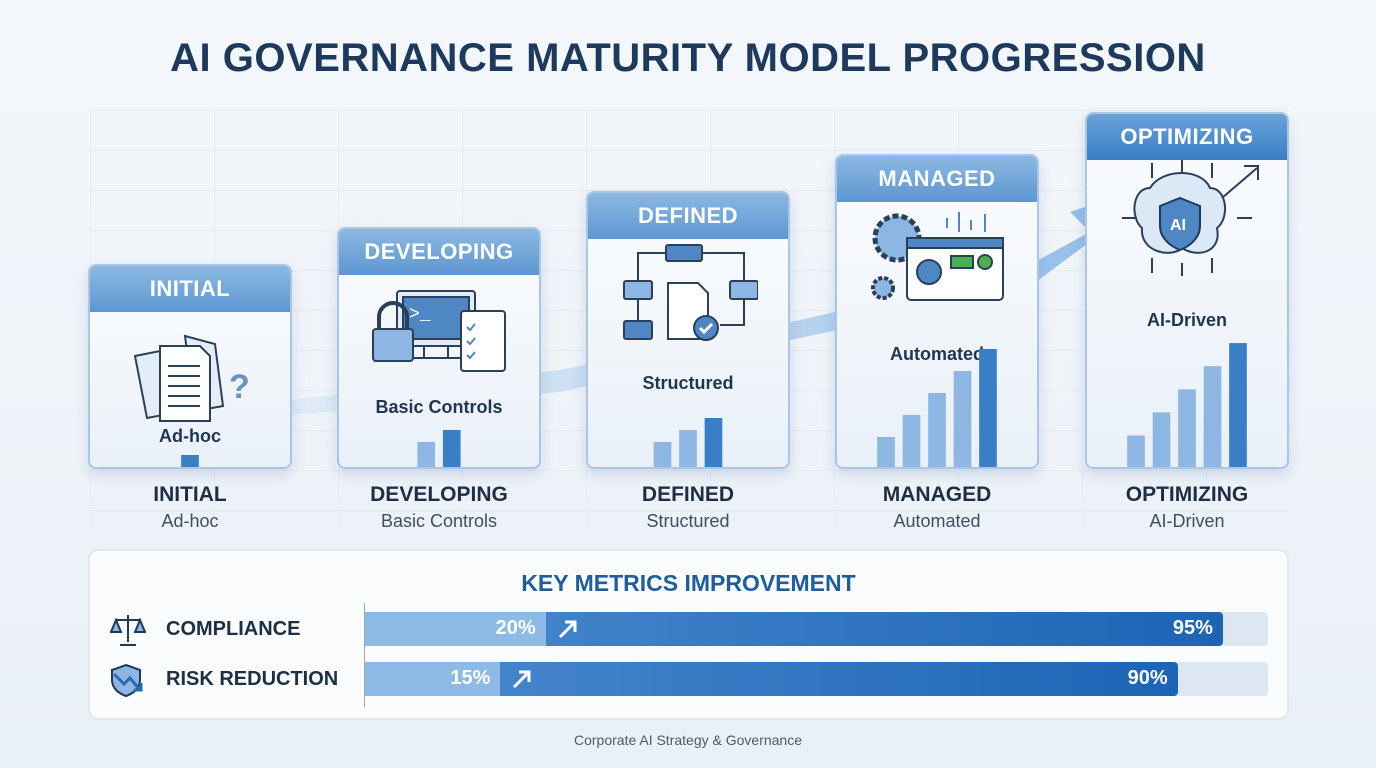  I want to click on stage-card-header: OPTIMIZING, so click(1187, 137).